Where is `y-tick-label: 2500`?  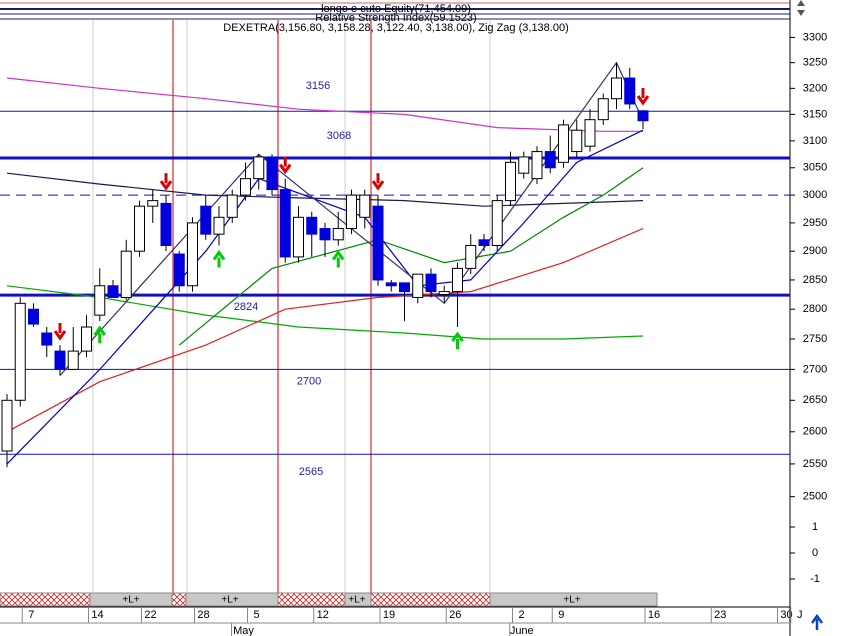
y-tick-label: 2500 is located at coordinates (815, 497).